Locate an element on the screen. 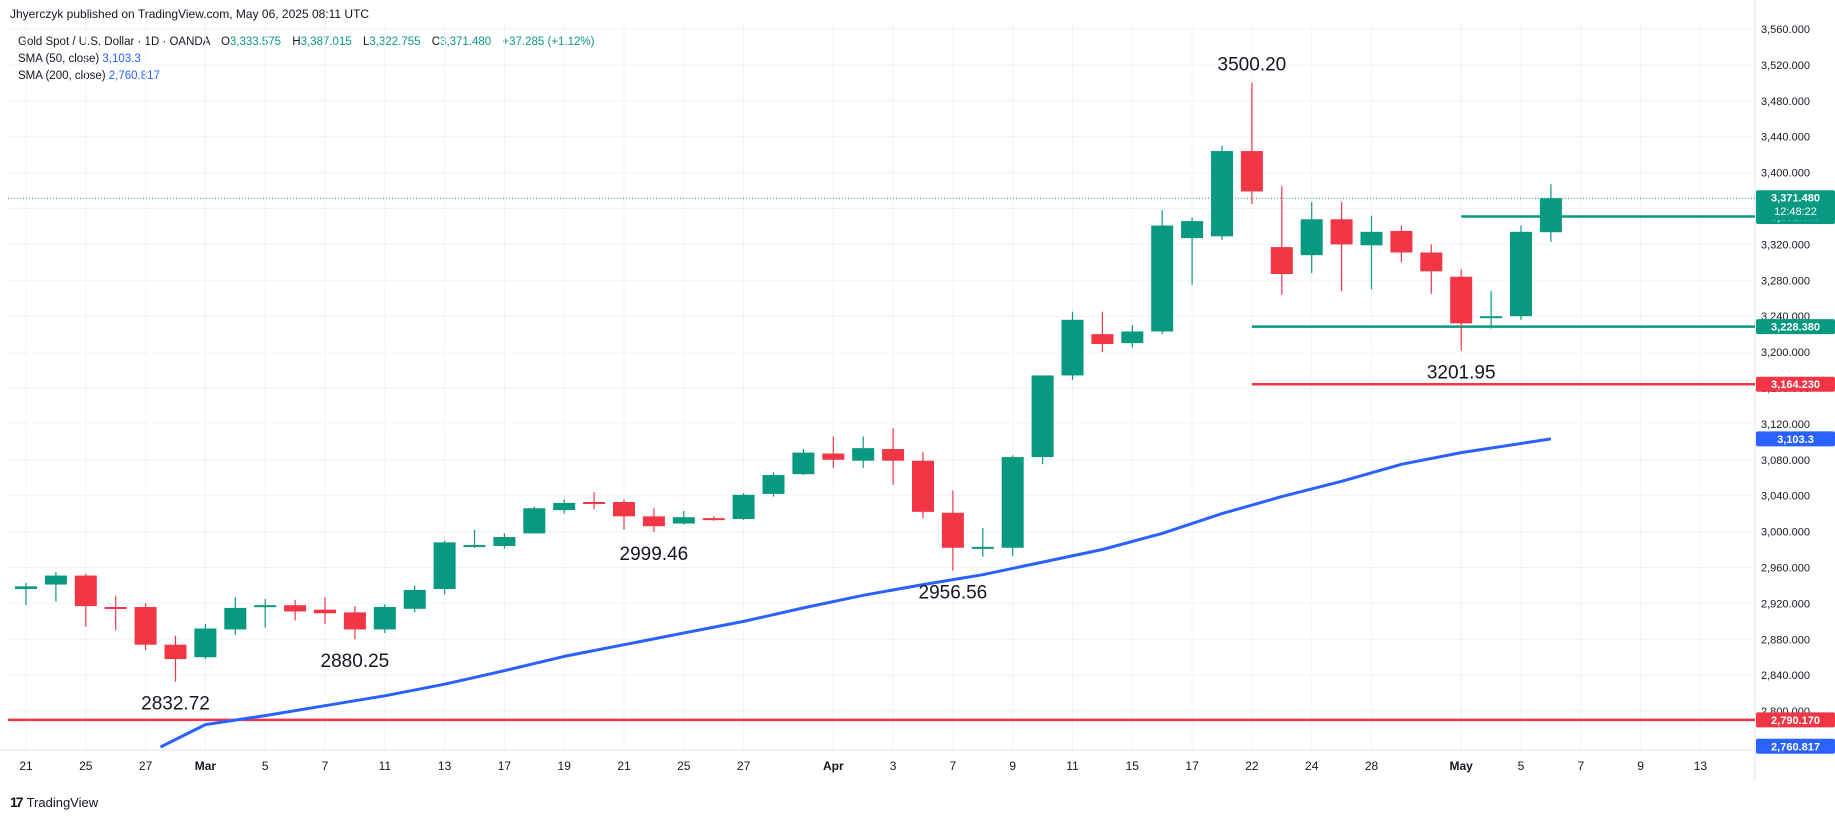 The width and height of the screenshot is (1835, 819). sma200-legend-row: SMA (200, close) 2,760.817 is located at coordinates (306, 76).